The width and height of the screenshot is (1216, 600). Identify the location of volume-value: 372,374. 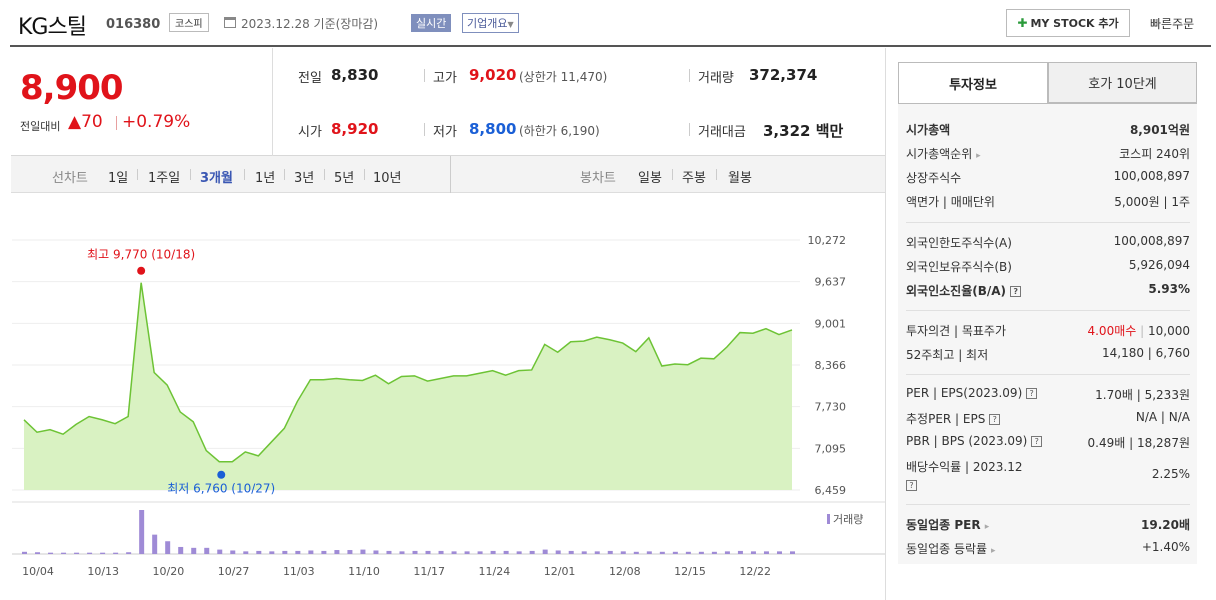
(783, 75).